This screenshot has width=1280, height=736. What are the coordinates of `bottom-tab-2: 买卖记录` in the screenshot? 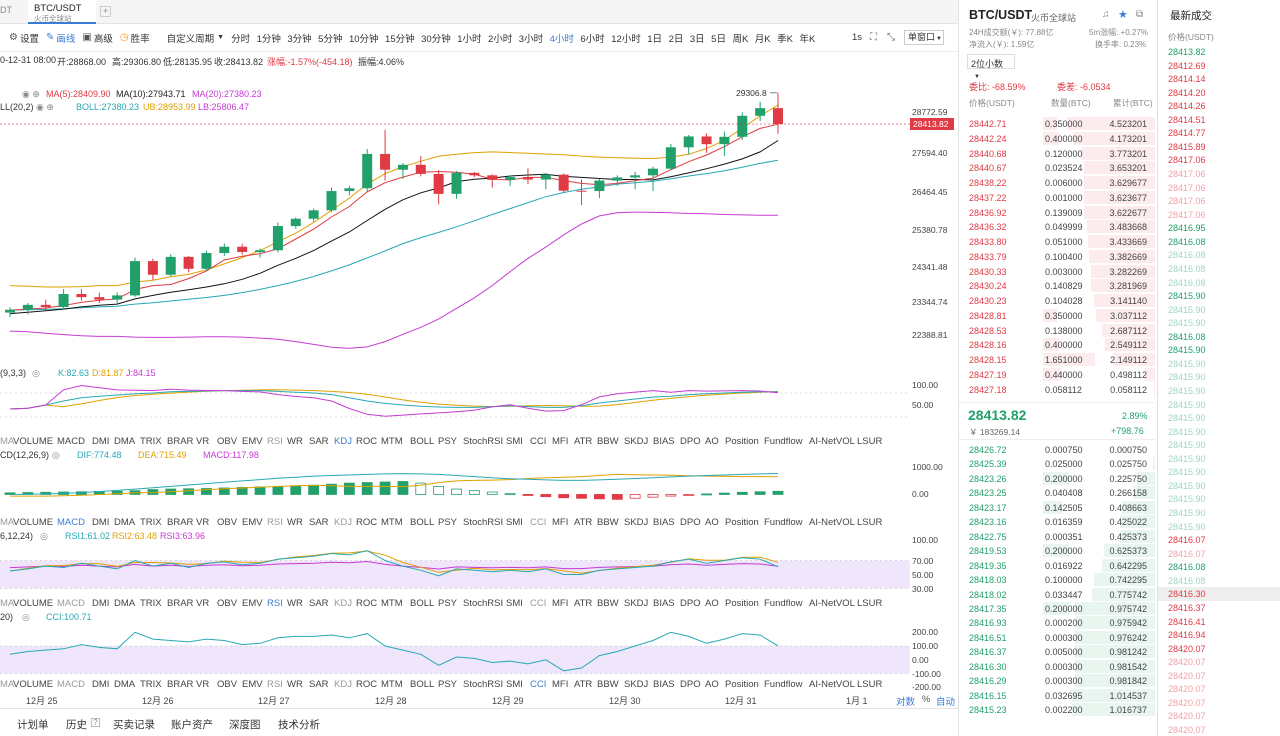 It's located at (134, 725).